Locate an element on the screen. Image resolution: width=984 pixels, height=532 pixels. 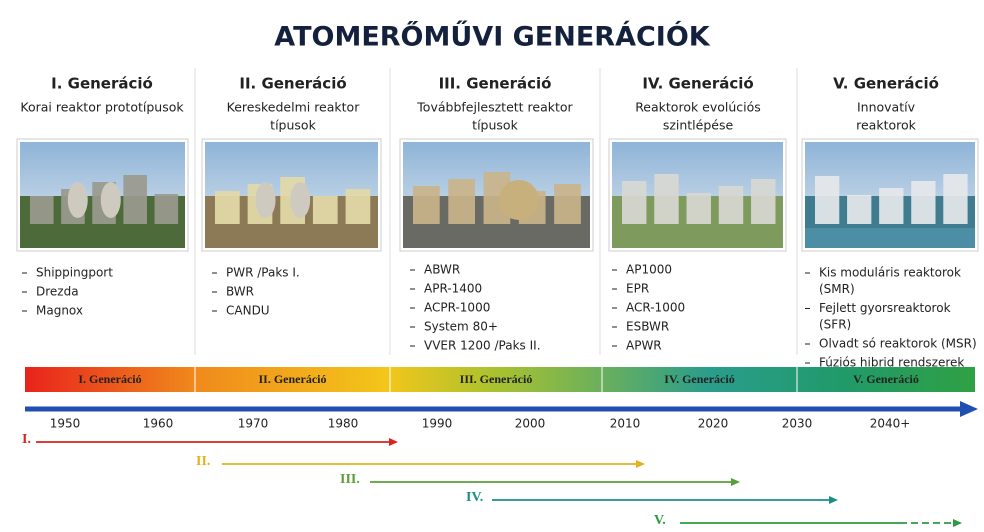
list-item: ACR-1000 is located at coordinates (655, 308).